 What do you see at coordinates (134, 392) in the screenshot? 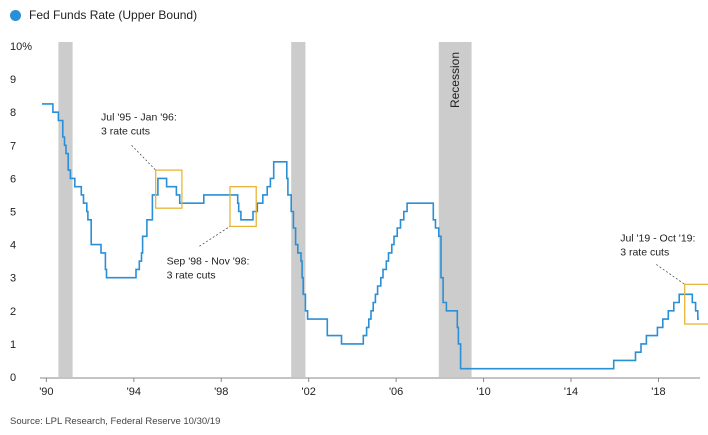
I see `x-tick-label-1: '94` at bounding box center [134, 392].